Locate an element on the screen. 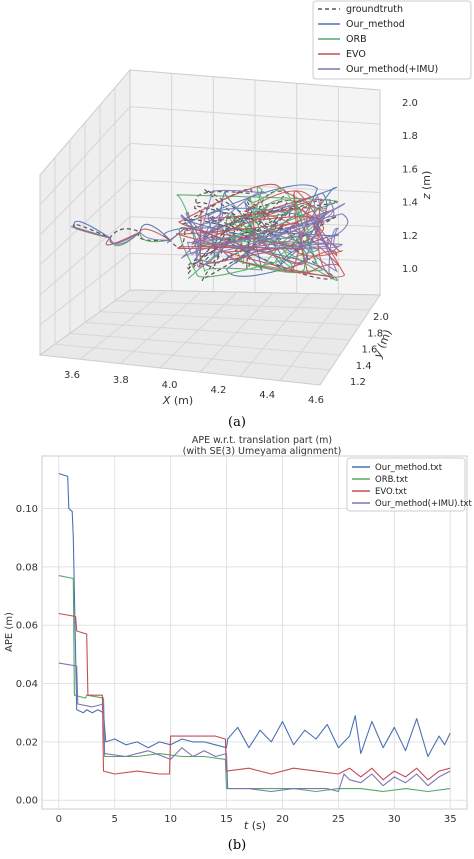 This screenshot has height=859, width=474. y-axis-label: APE (m) is located at coordinates (9, 632).